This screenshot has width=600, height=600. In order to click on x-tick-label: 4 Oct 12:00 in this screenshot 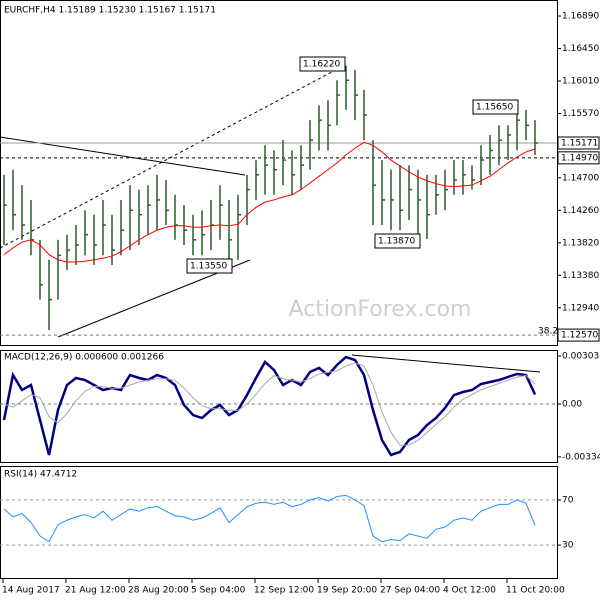, I will do `click(469, 591)`.